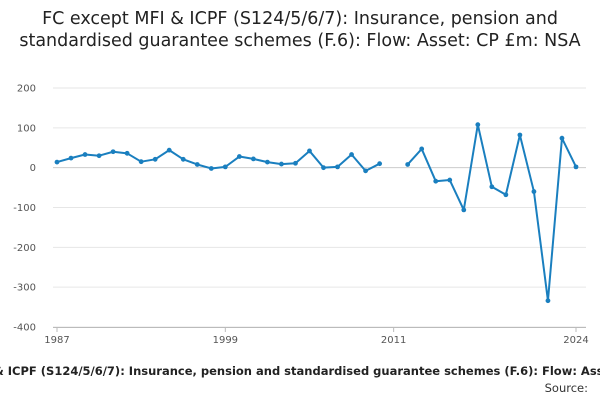 The image size is (600, 400). Describe the element at coordinates (491, 212) in the screenshot. I see `series-line` at that location.